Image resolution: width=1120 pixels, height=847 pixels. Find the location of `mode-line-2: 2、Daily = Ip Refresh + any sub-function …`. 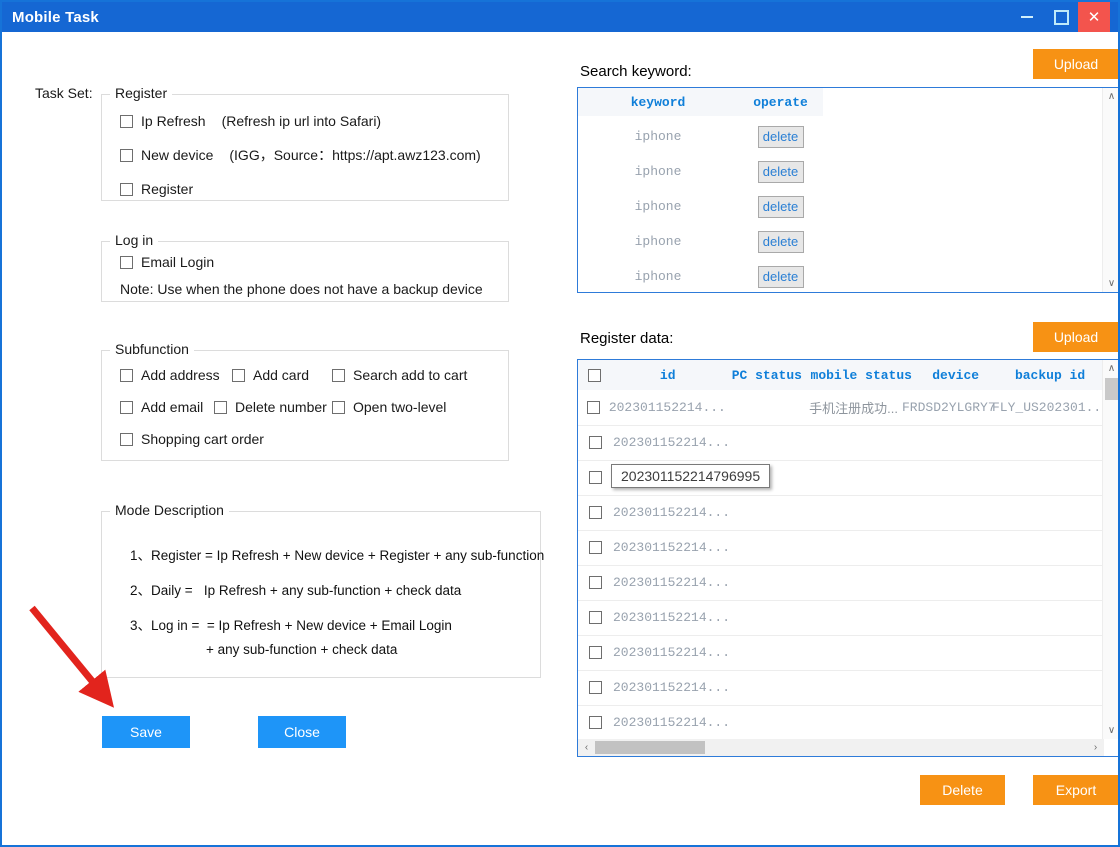

mode-line-2: 2、Daily = Ip Refresh + any sub-function … is located at coordinates (296, 590).